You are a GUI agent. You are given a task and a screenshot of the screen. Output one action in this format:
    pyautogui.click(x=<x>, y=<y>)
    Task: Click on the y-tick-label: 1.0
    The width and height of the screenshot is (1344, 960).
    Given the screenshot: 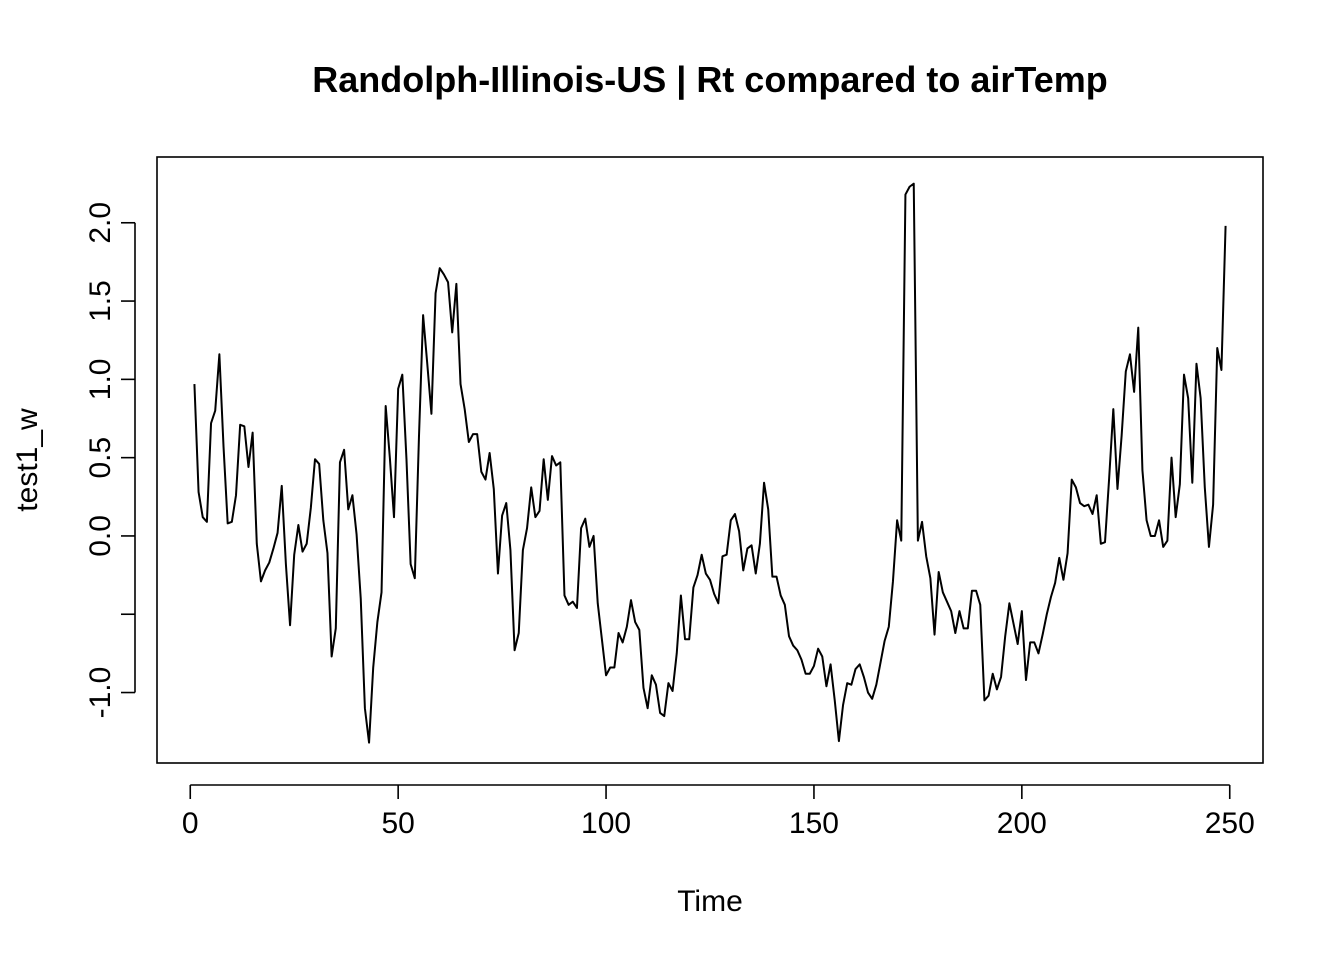 What is the action you would take?
    pyautogui.click(x=100, y=379)
    